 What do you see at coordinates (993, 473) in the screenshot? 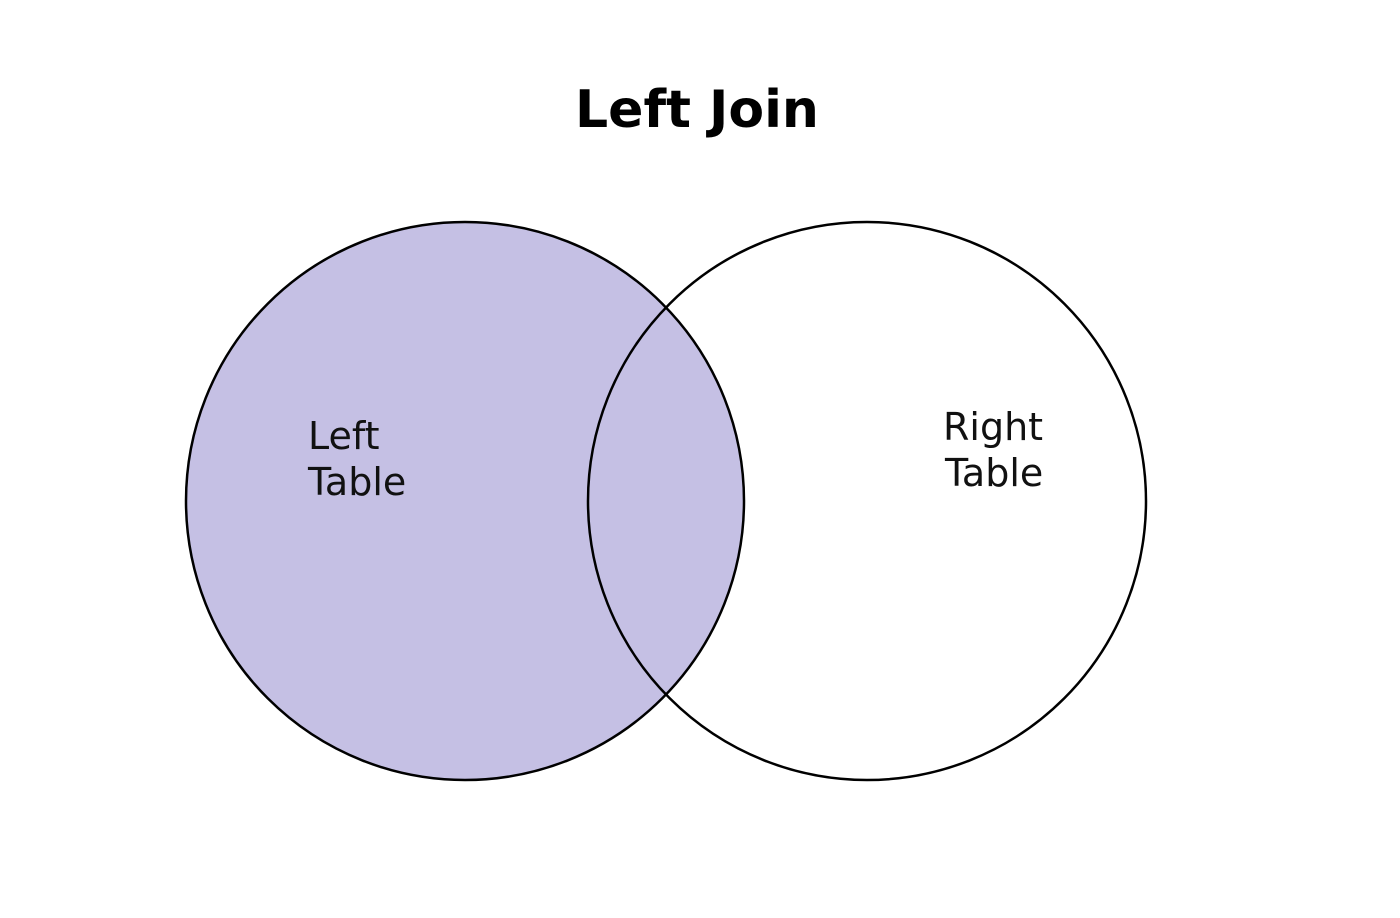
I see `right-set-label-line2: Table` at bounding box center [993, 473].